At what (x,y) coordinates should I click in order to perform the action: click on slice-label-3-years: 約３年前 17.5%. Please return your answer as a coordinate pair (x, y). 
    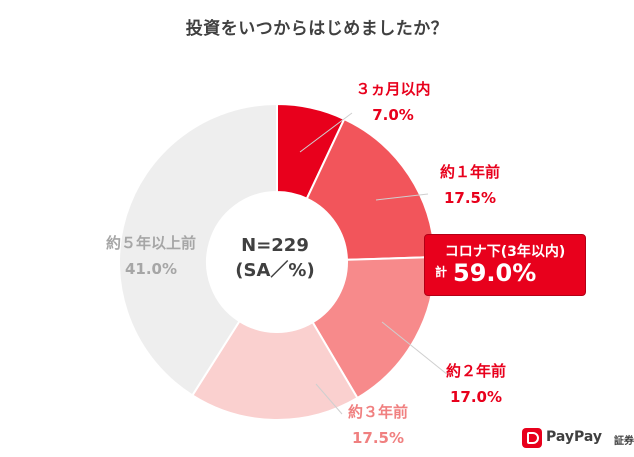
    Looking at the image, I should click on (378, 425).